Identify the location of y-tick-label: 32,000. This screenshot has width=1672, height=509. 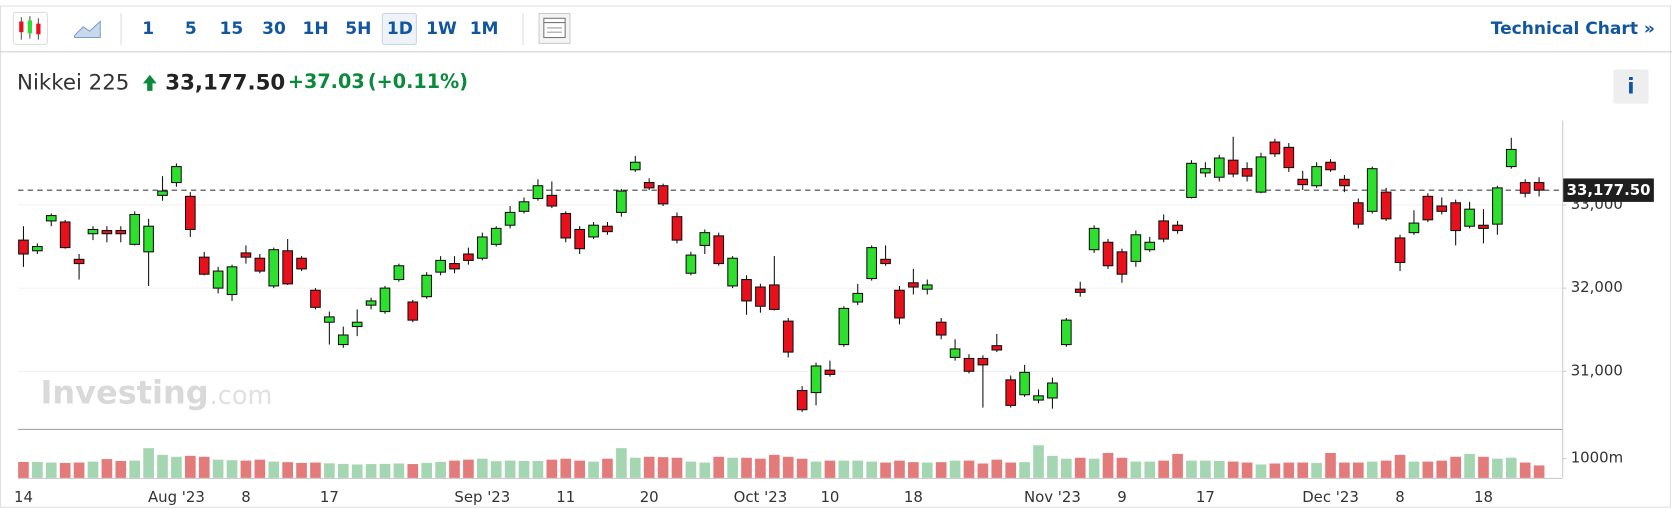
(1597, 287).